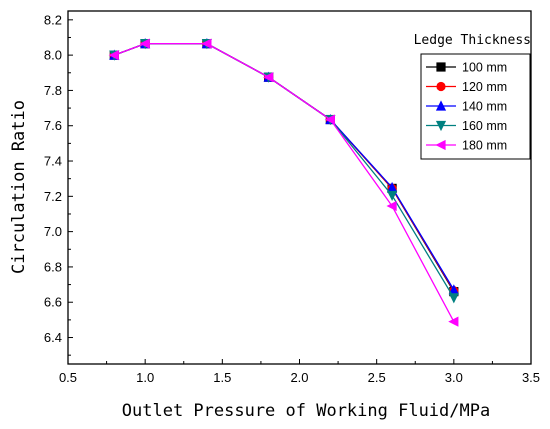 This screenshot has height=429, width=550. I want to click on y-tick-label: 7.2, so click(53, 196).